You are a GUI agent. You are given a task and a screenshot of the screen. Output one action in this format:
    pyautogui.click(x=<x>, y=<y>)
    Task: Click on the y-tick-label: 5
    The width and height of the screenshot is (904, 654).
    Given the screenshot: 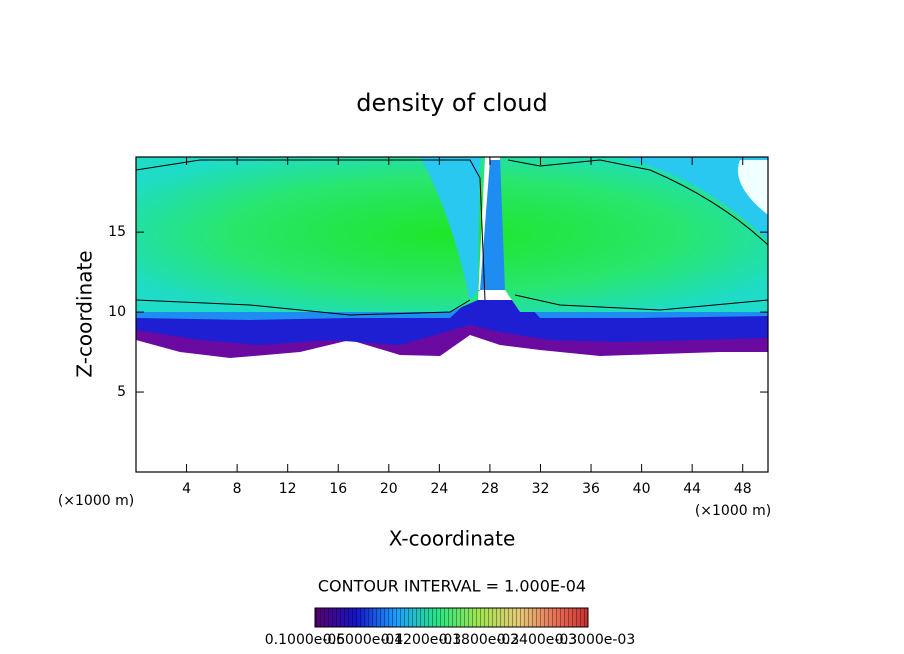 What is the action you would take?
    pyautogui.click(x=121, y=392)
    